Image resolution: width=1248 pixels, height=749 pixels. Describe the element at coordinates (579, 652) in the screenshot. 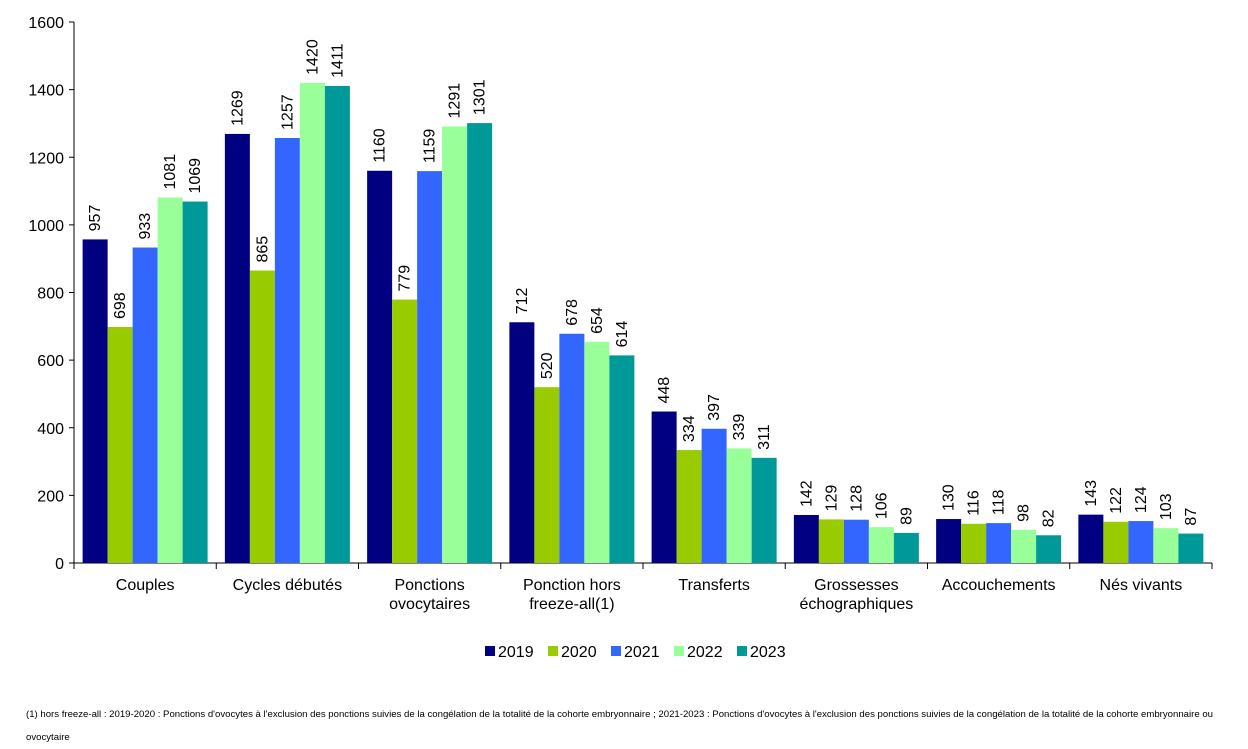

I see `legend-label: 2020` at that location.